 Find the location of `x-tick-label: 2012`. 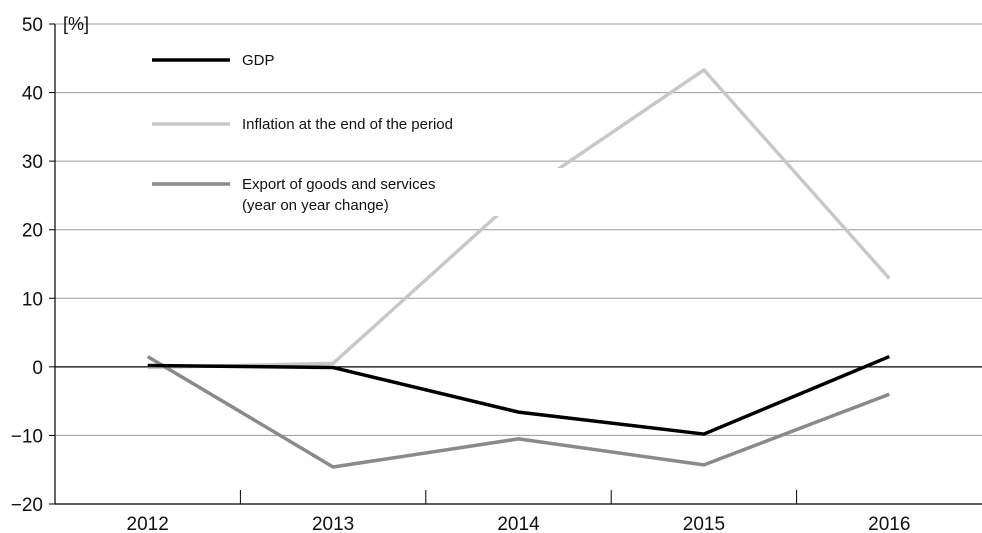

x-tick-label: 2012 is located at coordinates (148, 523).